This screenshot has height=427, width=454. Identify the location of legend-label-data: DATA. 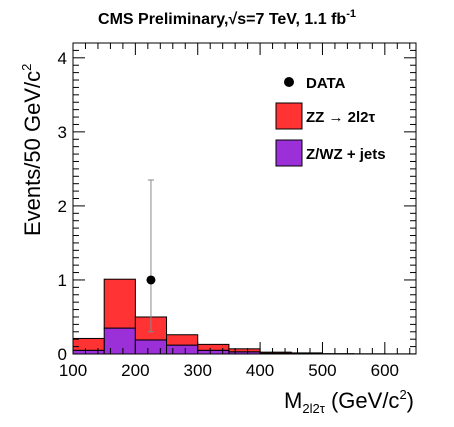
(326, 83).